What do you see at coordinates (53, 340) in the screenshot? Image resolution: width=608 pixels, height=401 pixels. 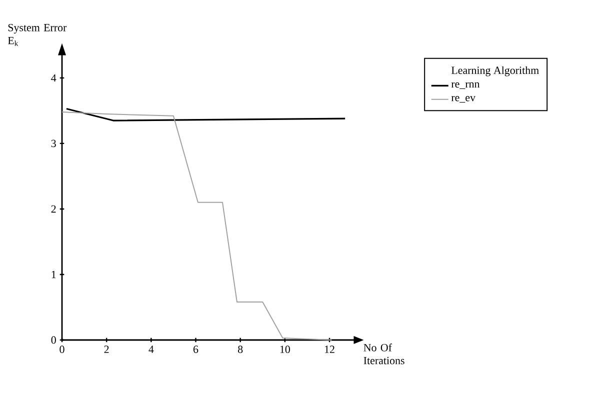 I see `y-tick-label: 0` at bounding box center [53, 340].